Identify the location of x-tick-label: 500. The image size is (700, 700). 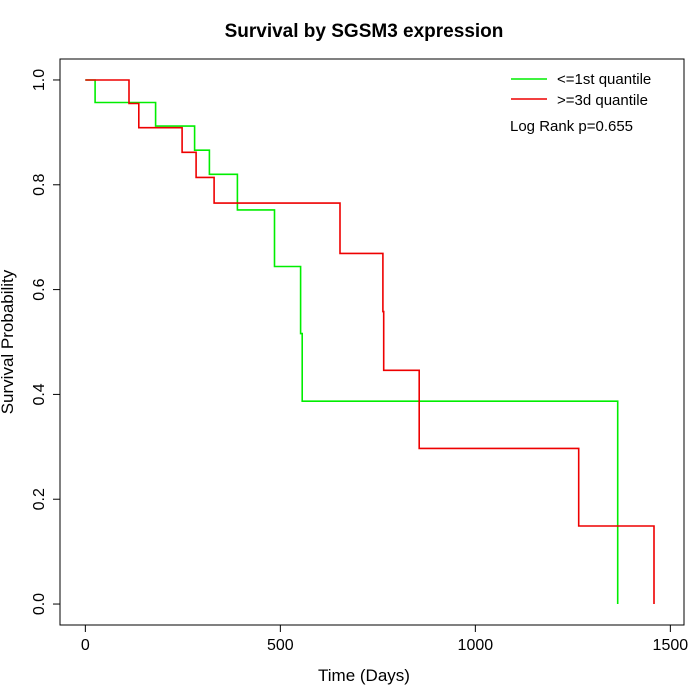
(280, 645).